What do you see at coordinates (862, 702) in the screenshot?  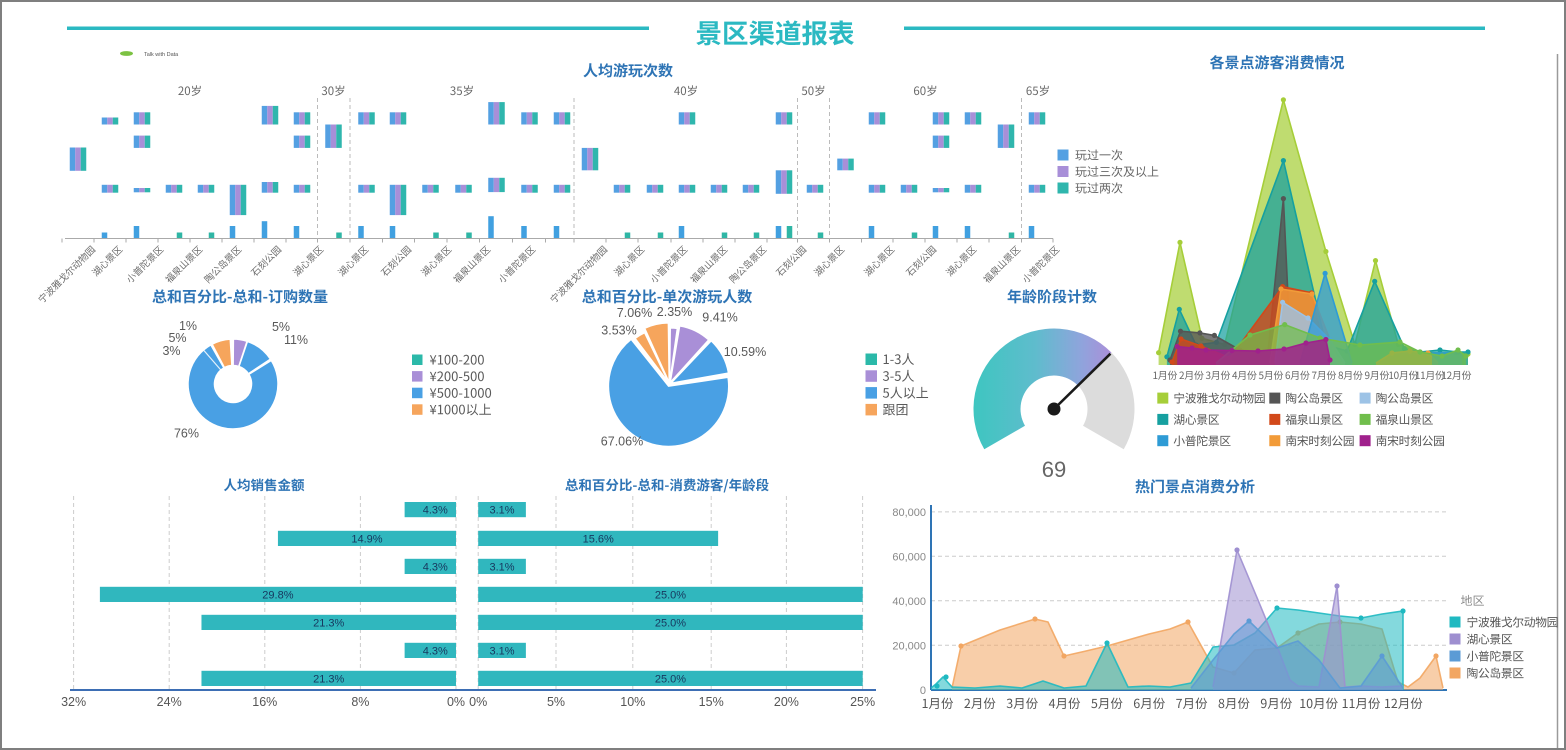 I see `svg-text: 25%` at bounding box center [862, 702].